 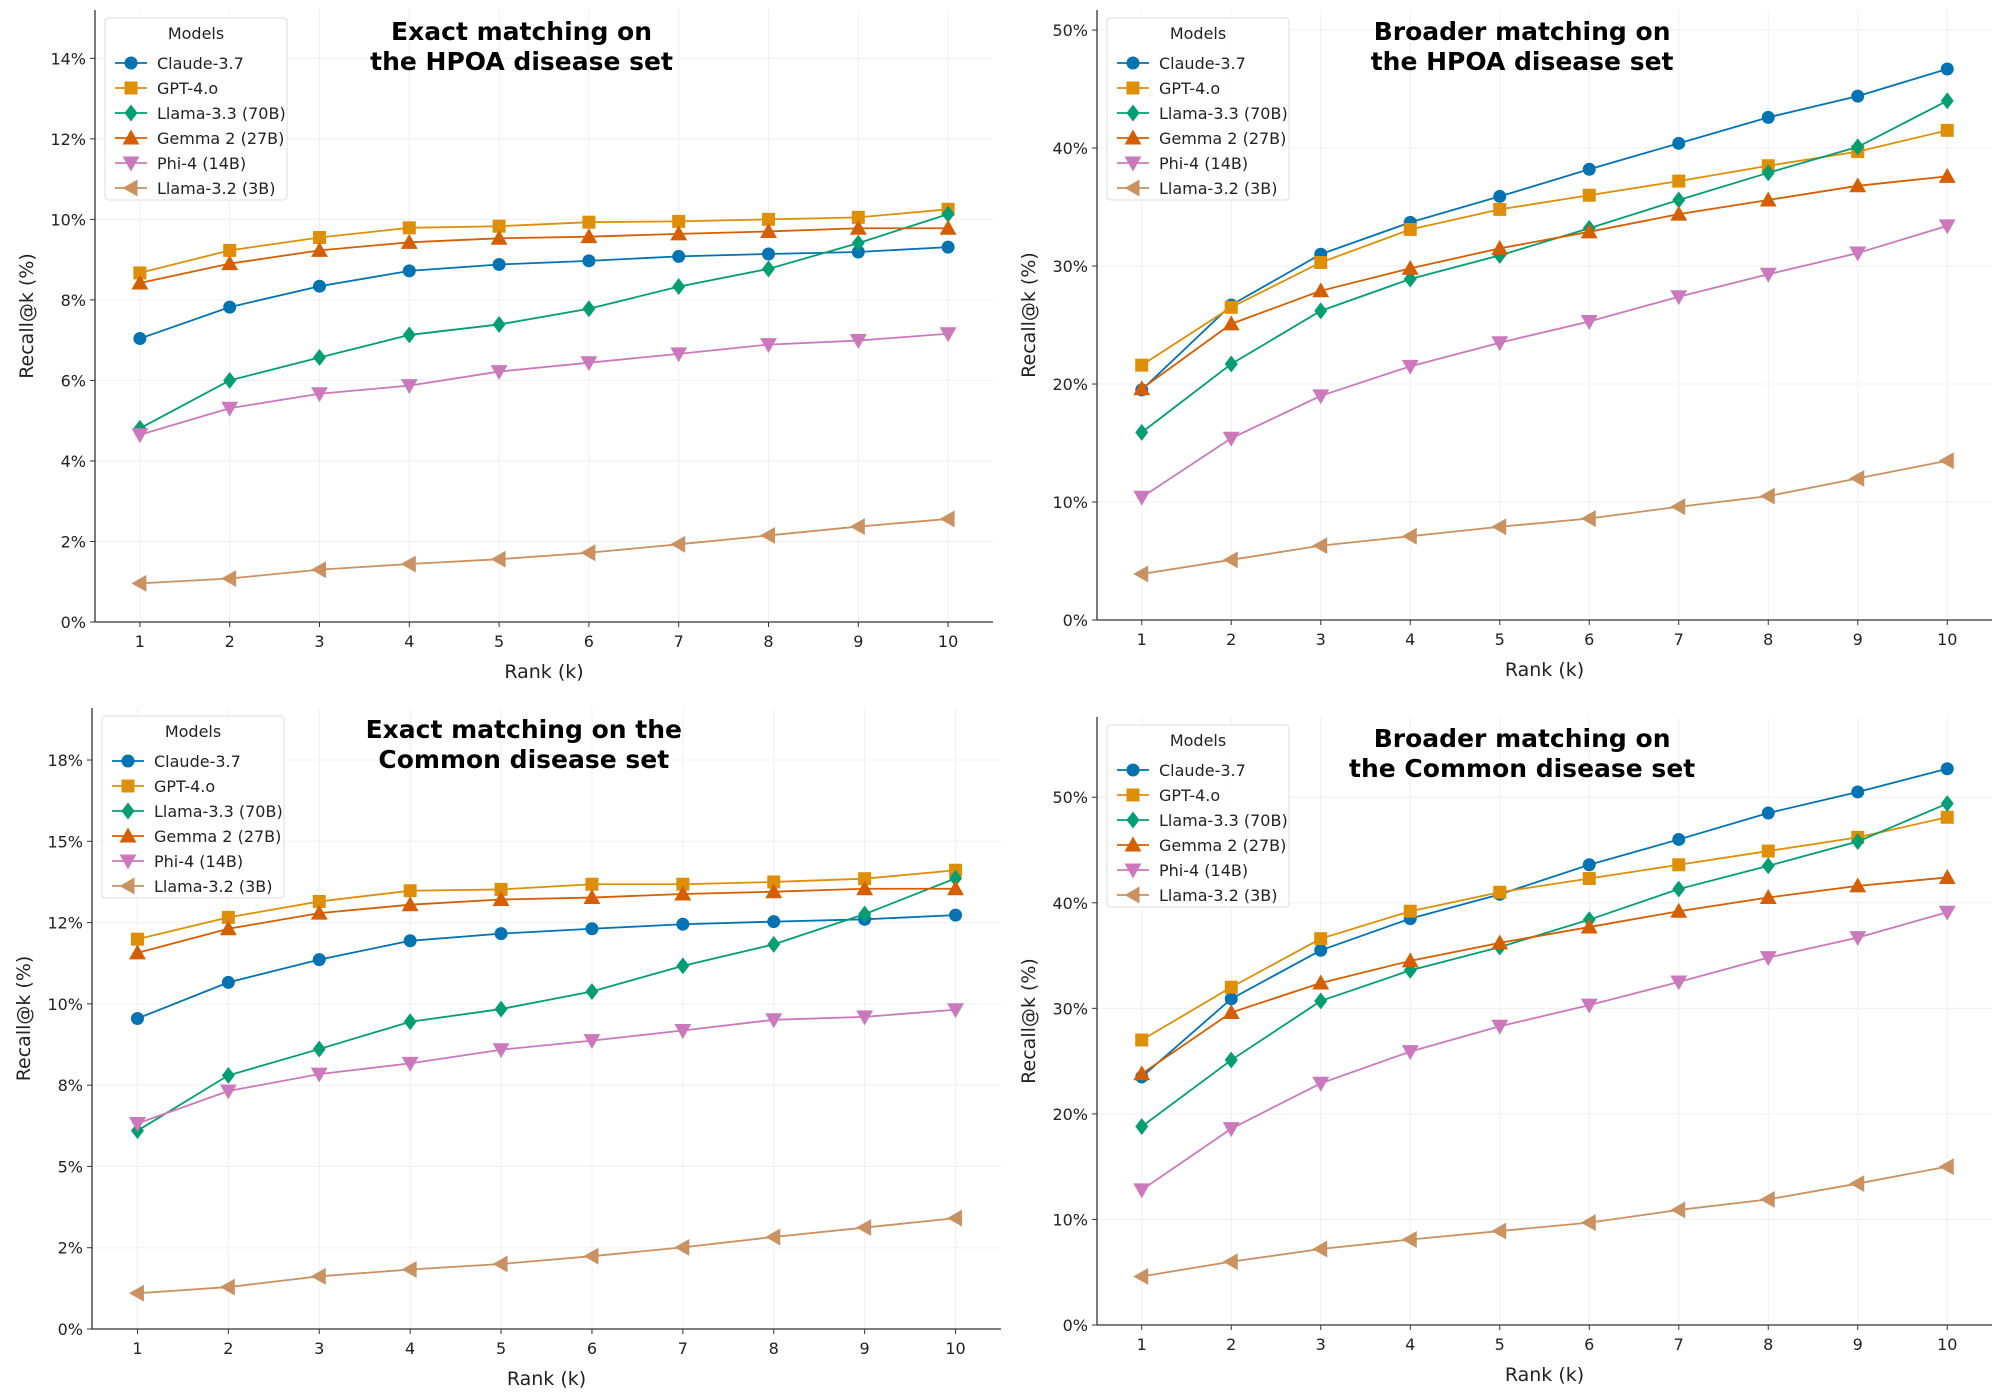 What do you see at coordinates (1142, 639) in the screenshot?
I see `x-tick-label: 1` at bounding box center [1142, 639].